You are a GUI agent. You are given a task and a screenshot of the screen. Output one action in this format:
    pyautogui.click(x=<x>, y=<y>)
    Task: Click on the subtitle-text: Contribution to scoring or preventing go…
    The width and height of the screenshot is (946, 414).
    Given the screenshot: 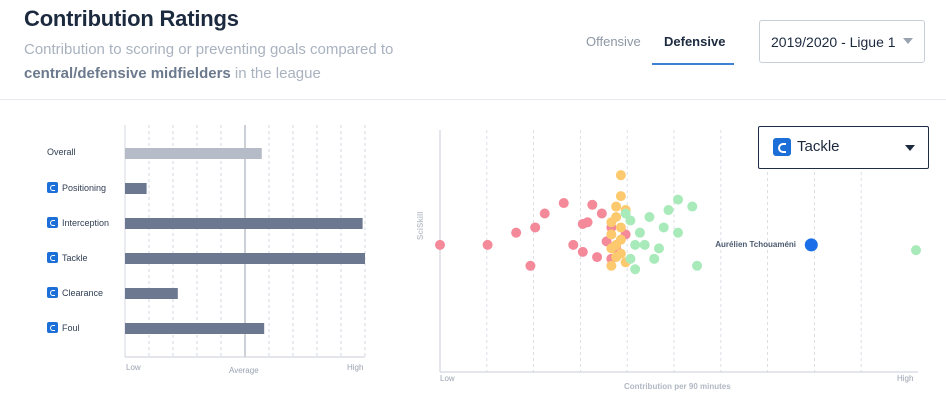 What is the action you would take?
    pyautogui.click(x=209, y=49)
    